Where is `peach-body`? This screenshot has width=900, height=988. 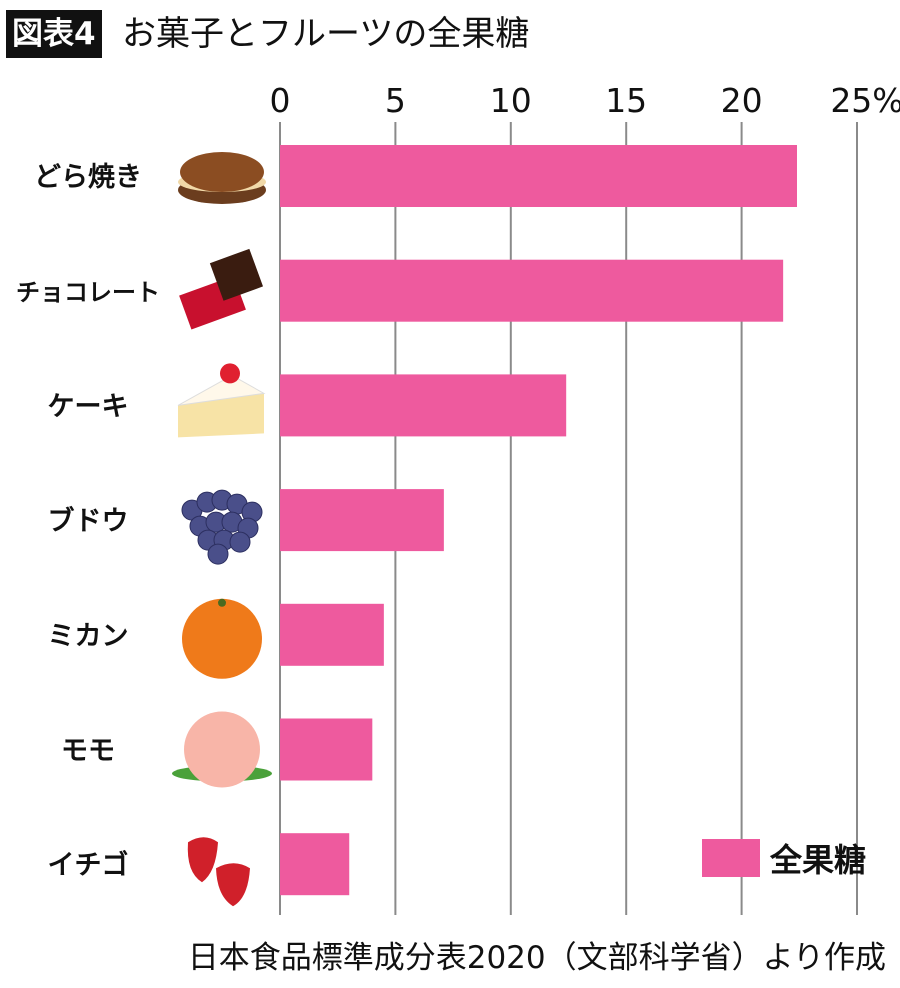 peach-body is located at coordinates (222, 749).